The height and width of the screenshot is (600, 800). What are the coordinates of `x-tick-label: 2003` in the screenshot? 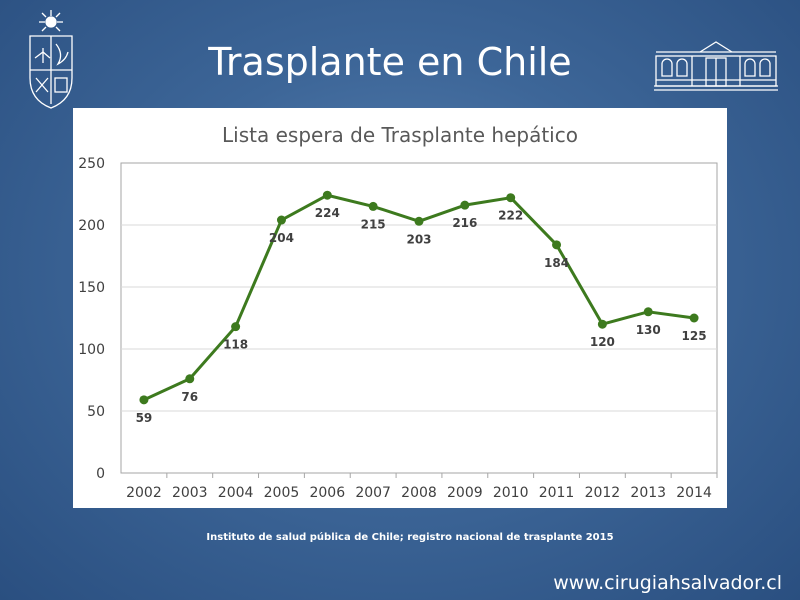 It's located at (190, 493).